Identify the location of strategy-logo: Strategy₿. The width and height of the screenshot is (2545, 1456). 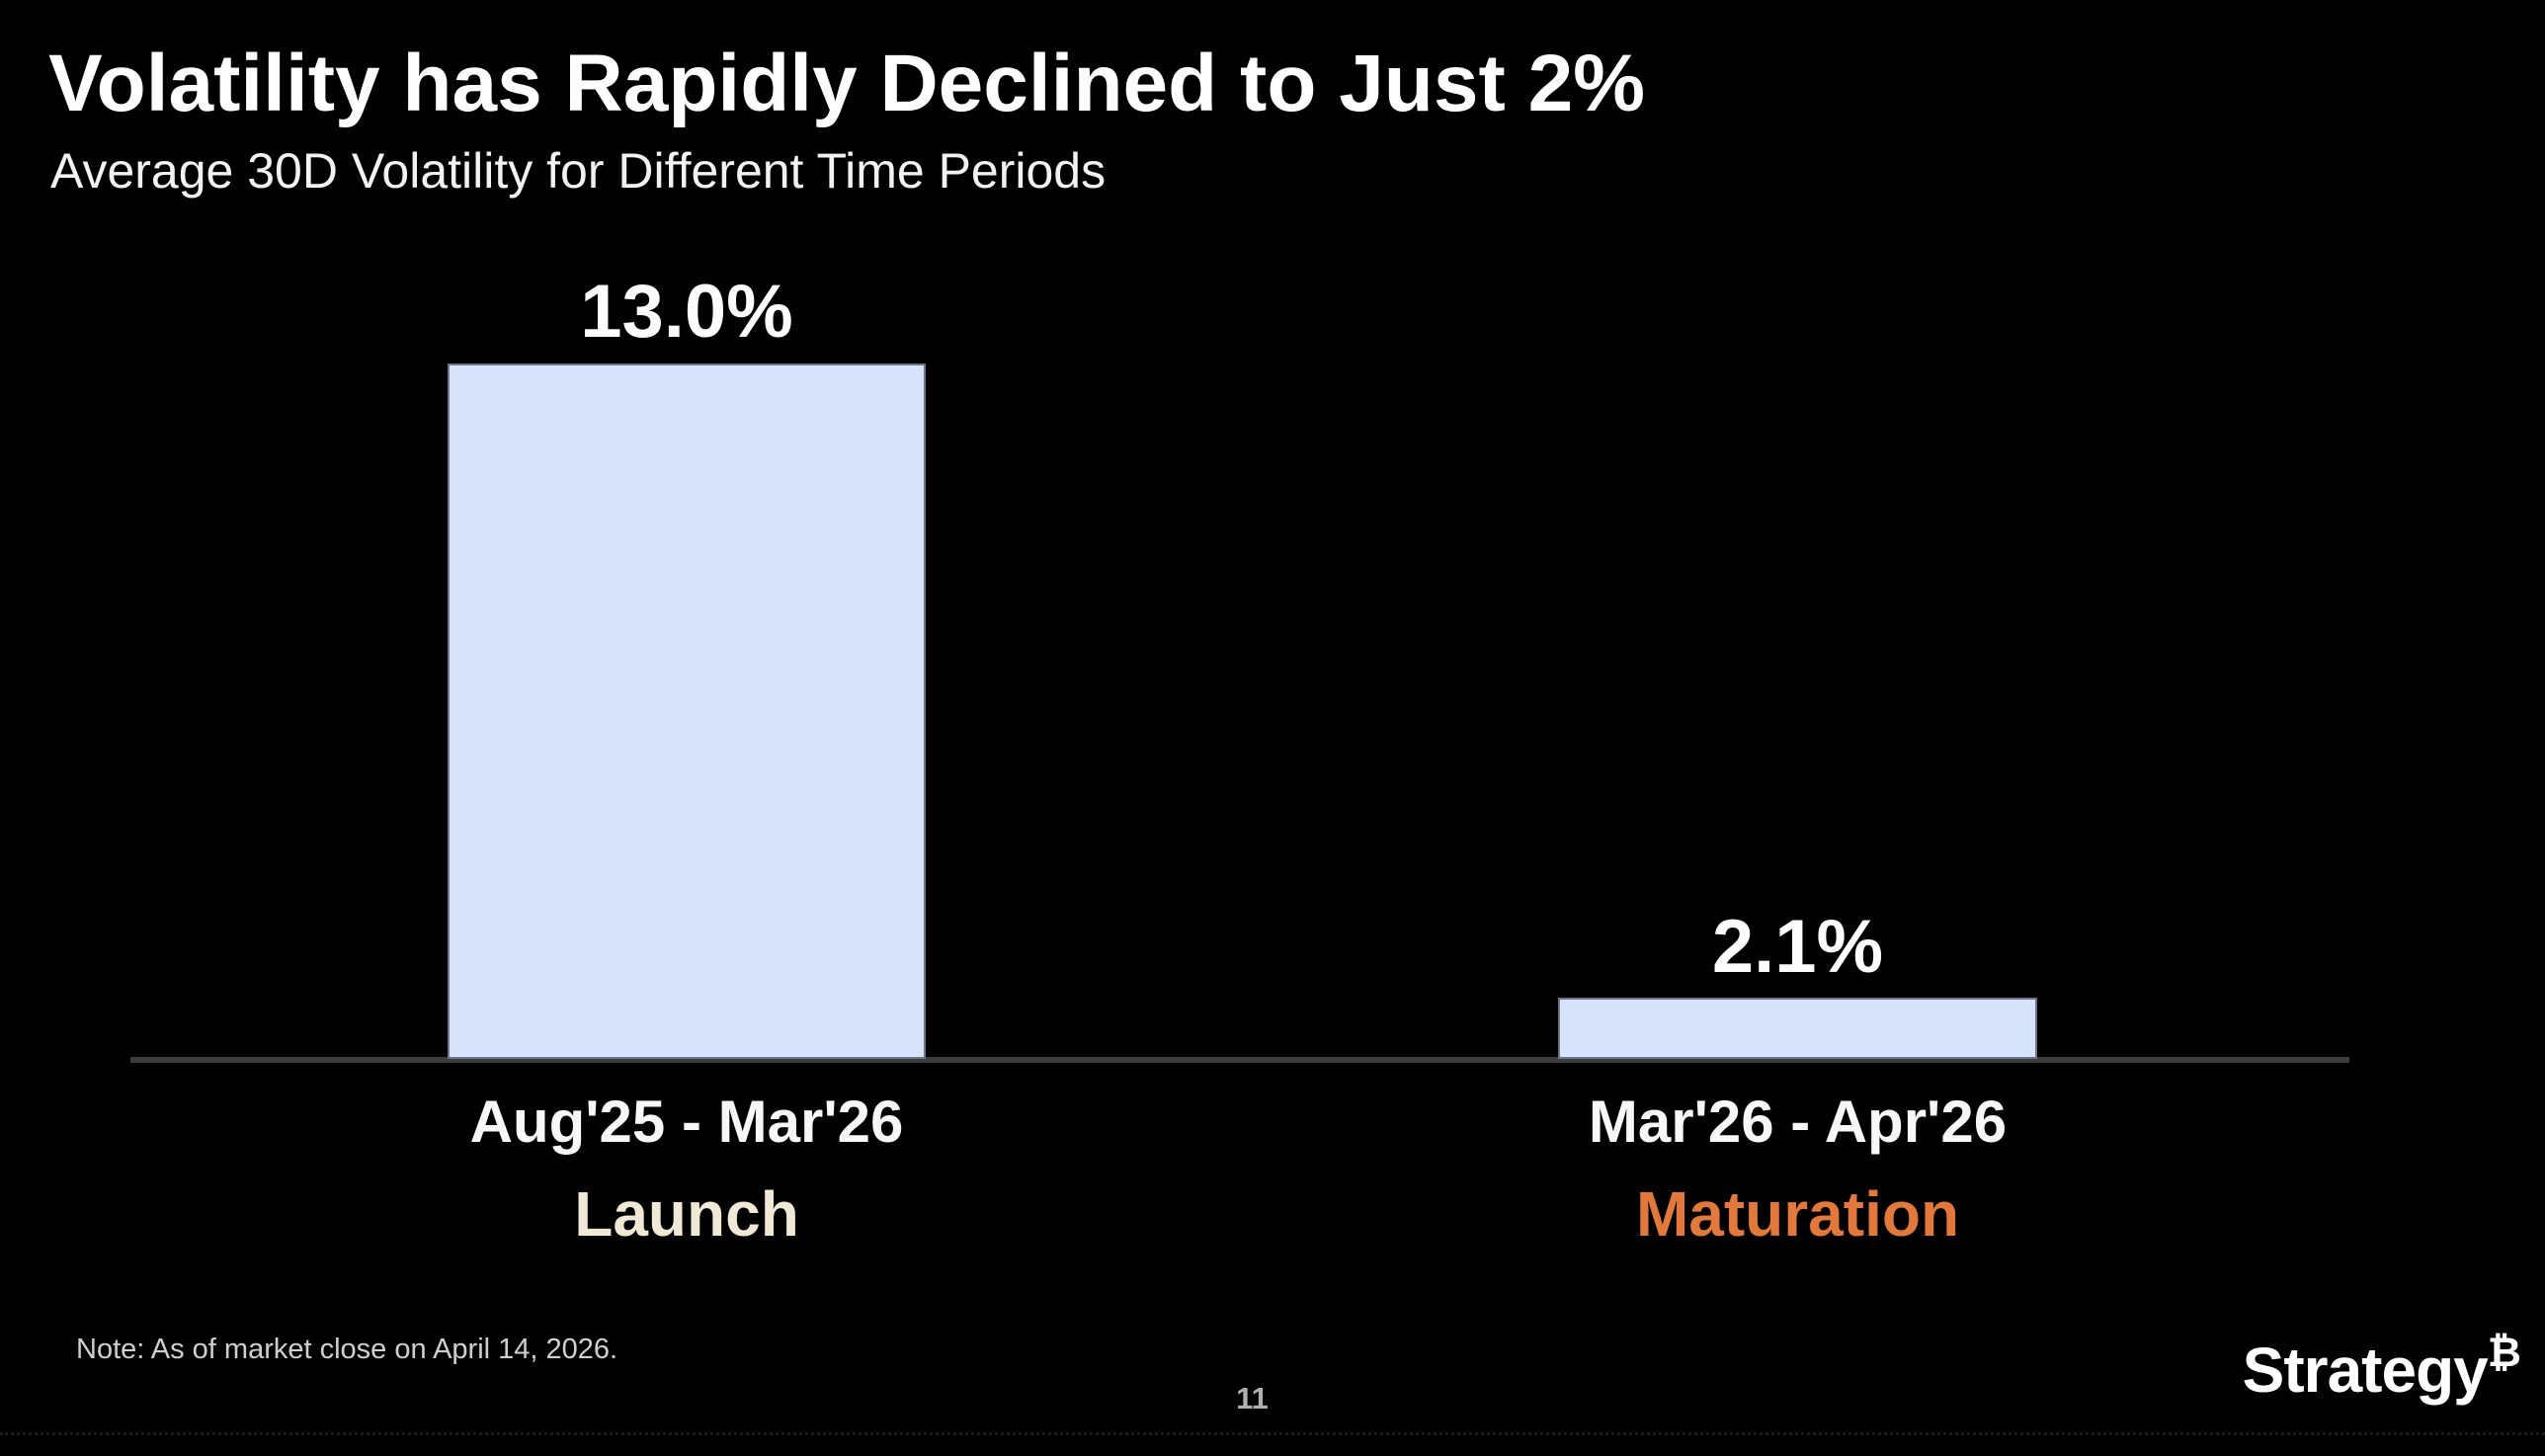
(2382, 1366).